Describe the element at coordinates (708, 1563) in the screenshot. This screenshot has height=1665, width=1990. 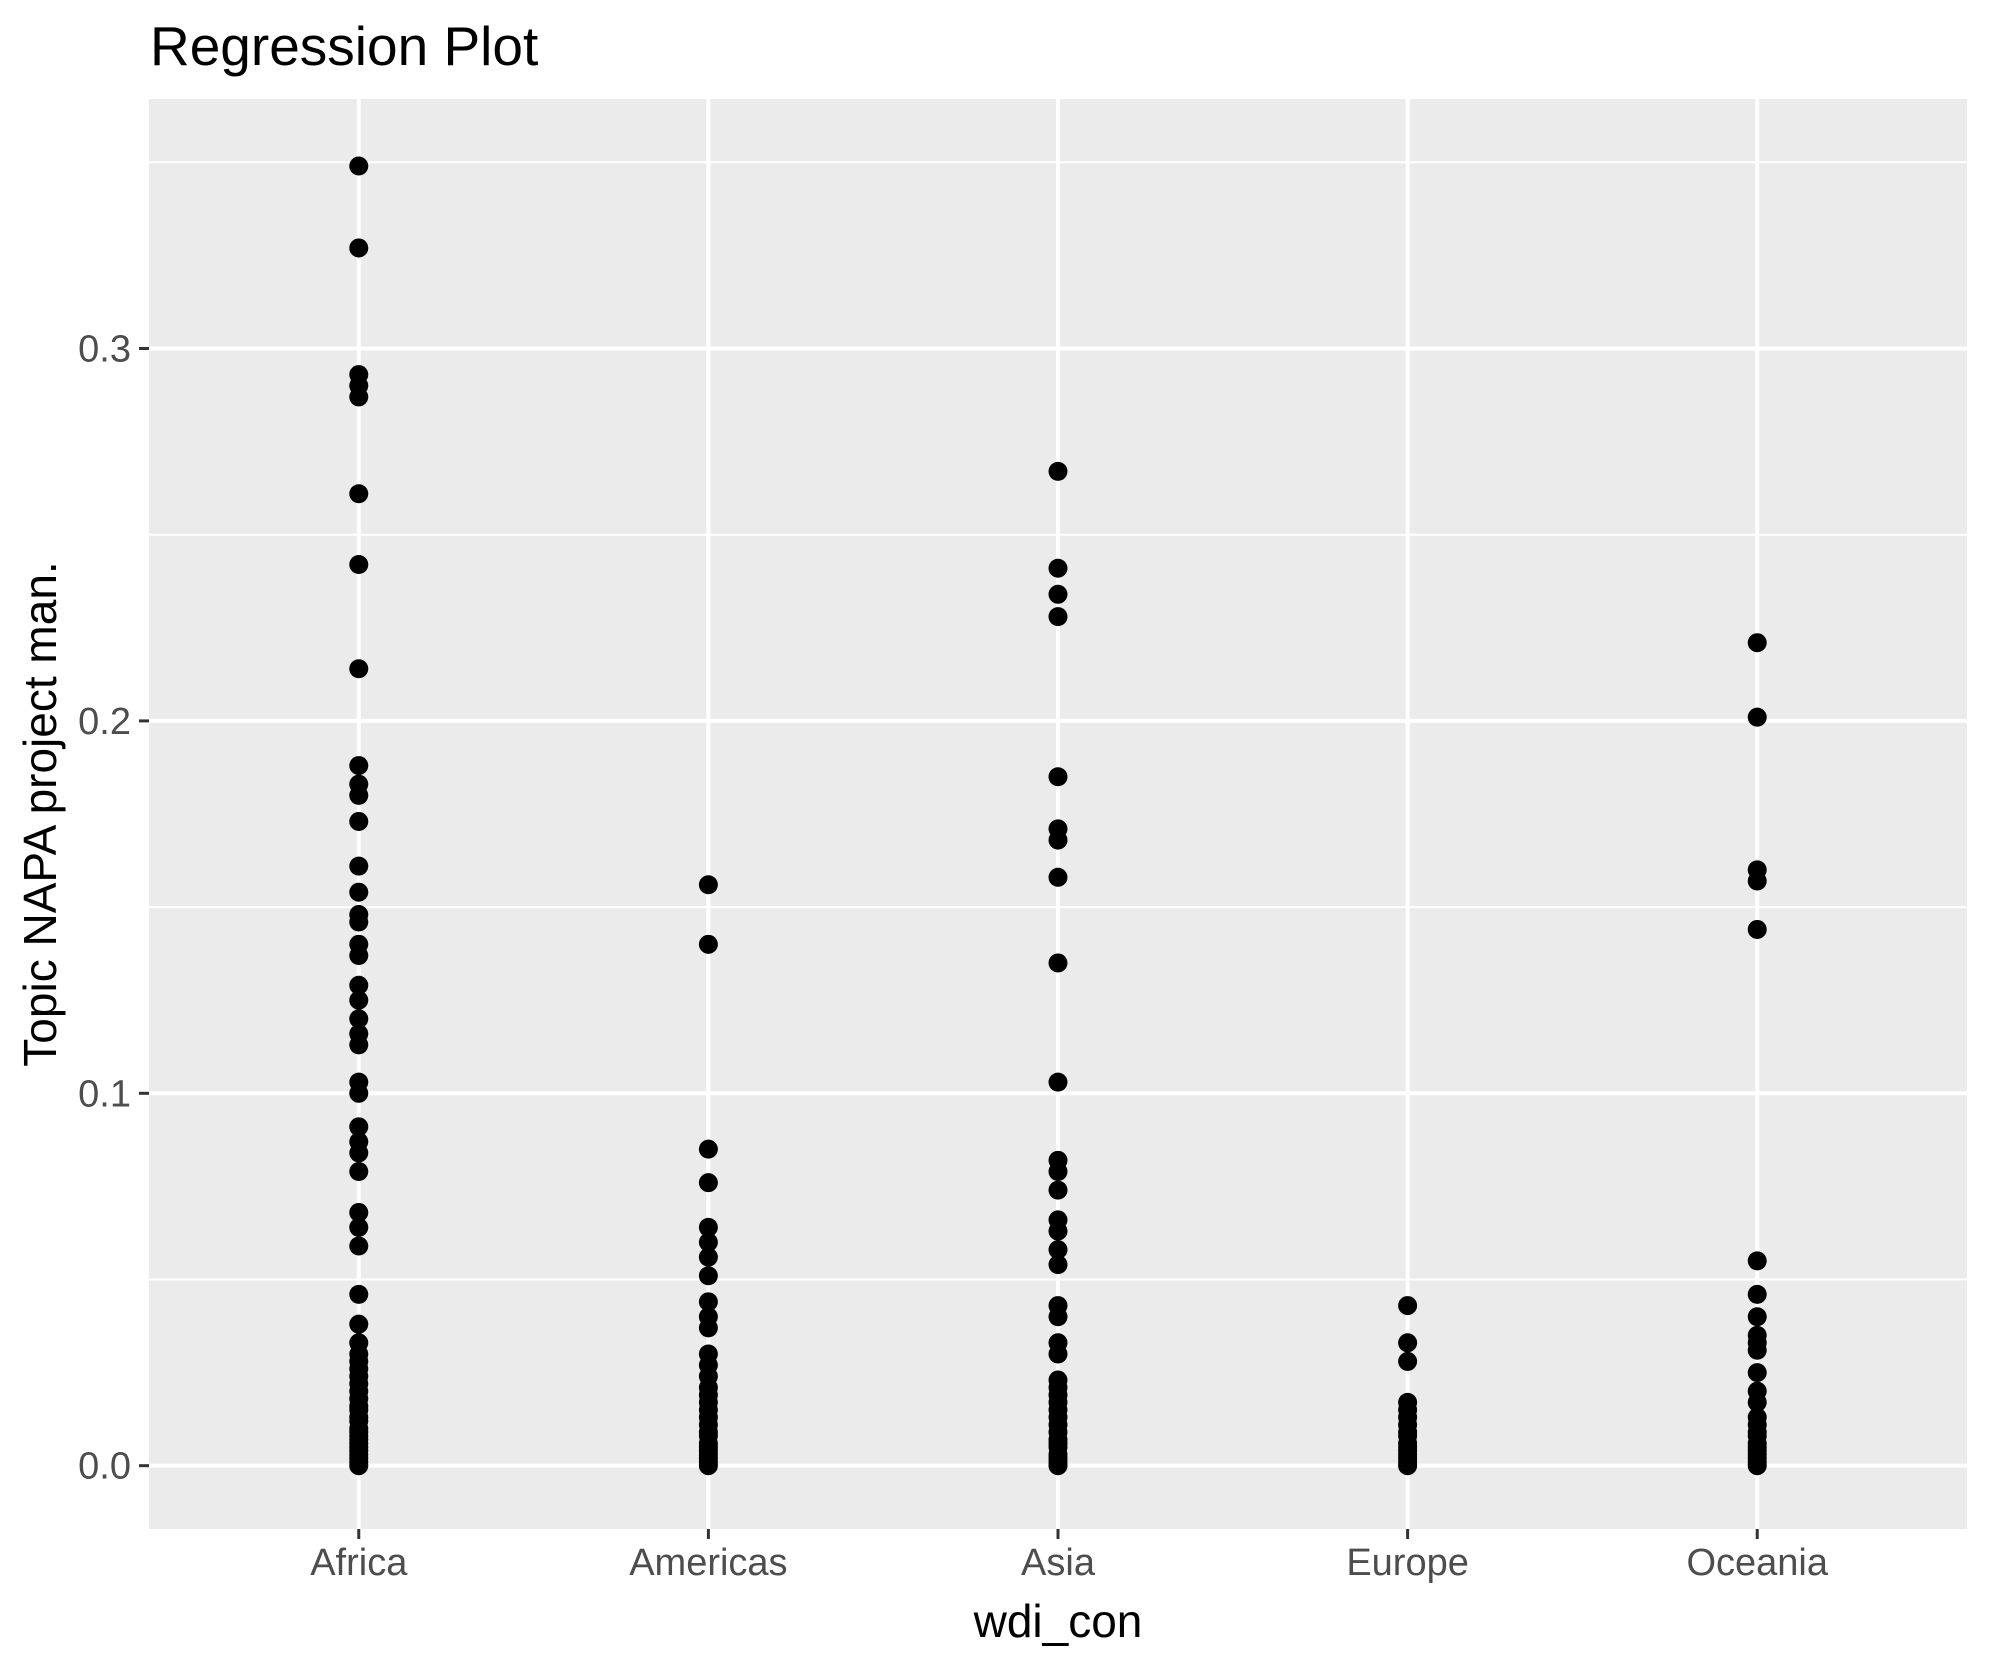
I see `x-tick-label-americas: Americas` at that location.